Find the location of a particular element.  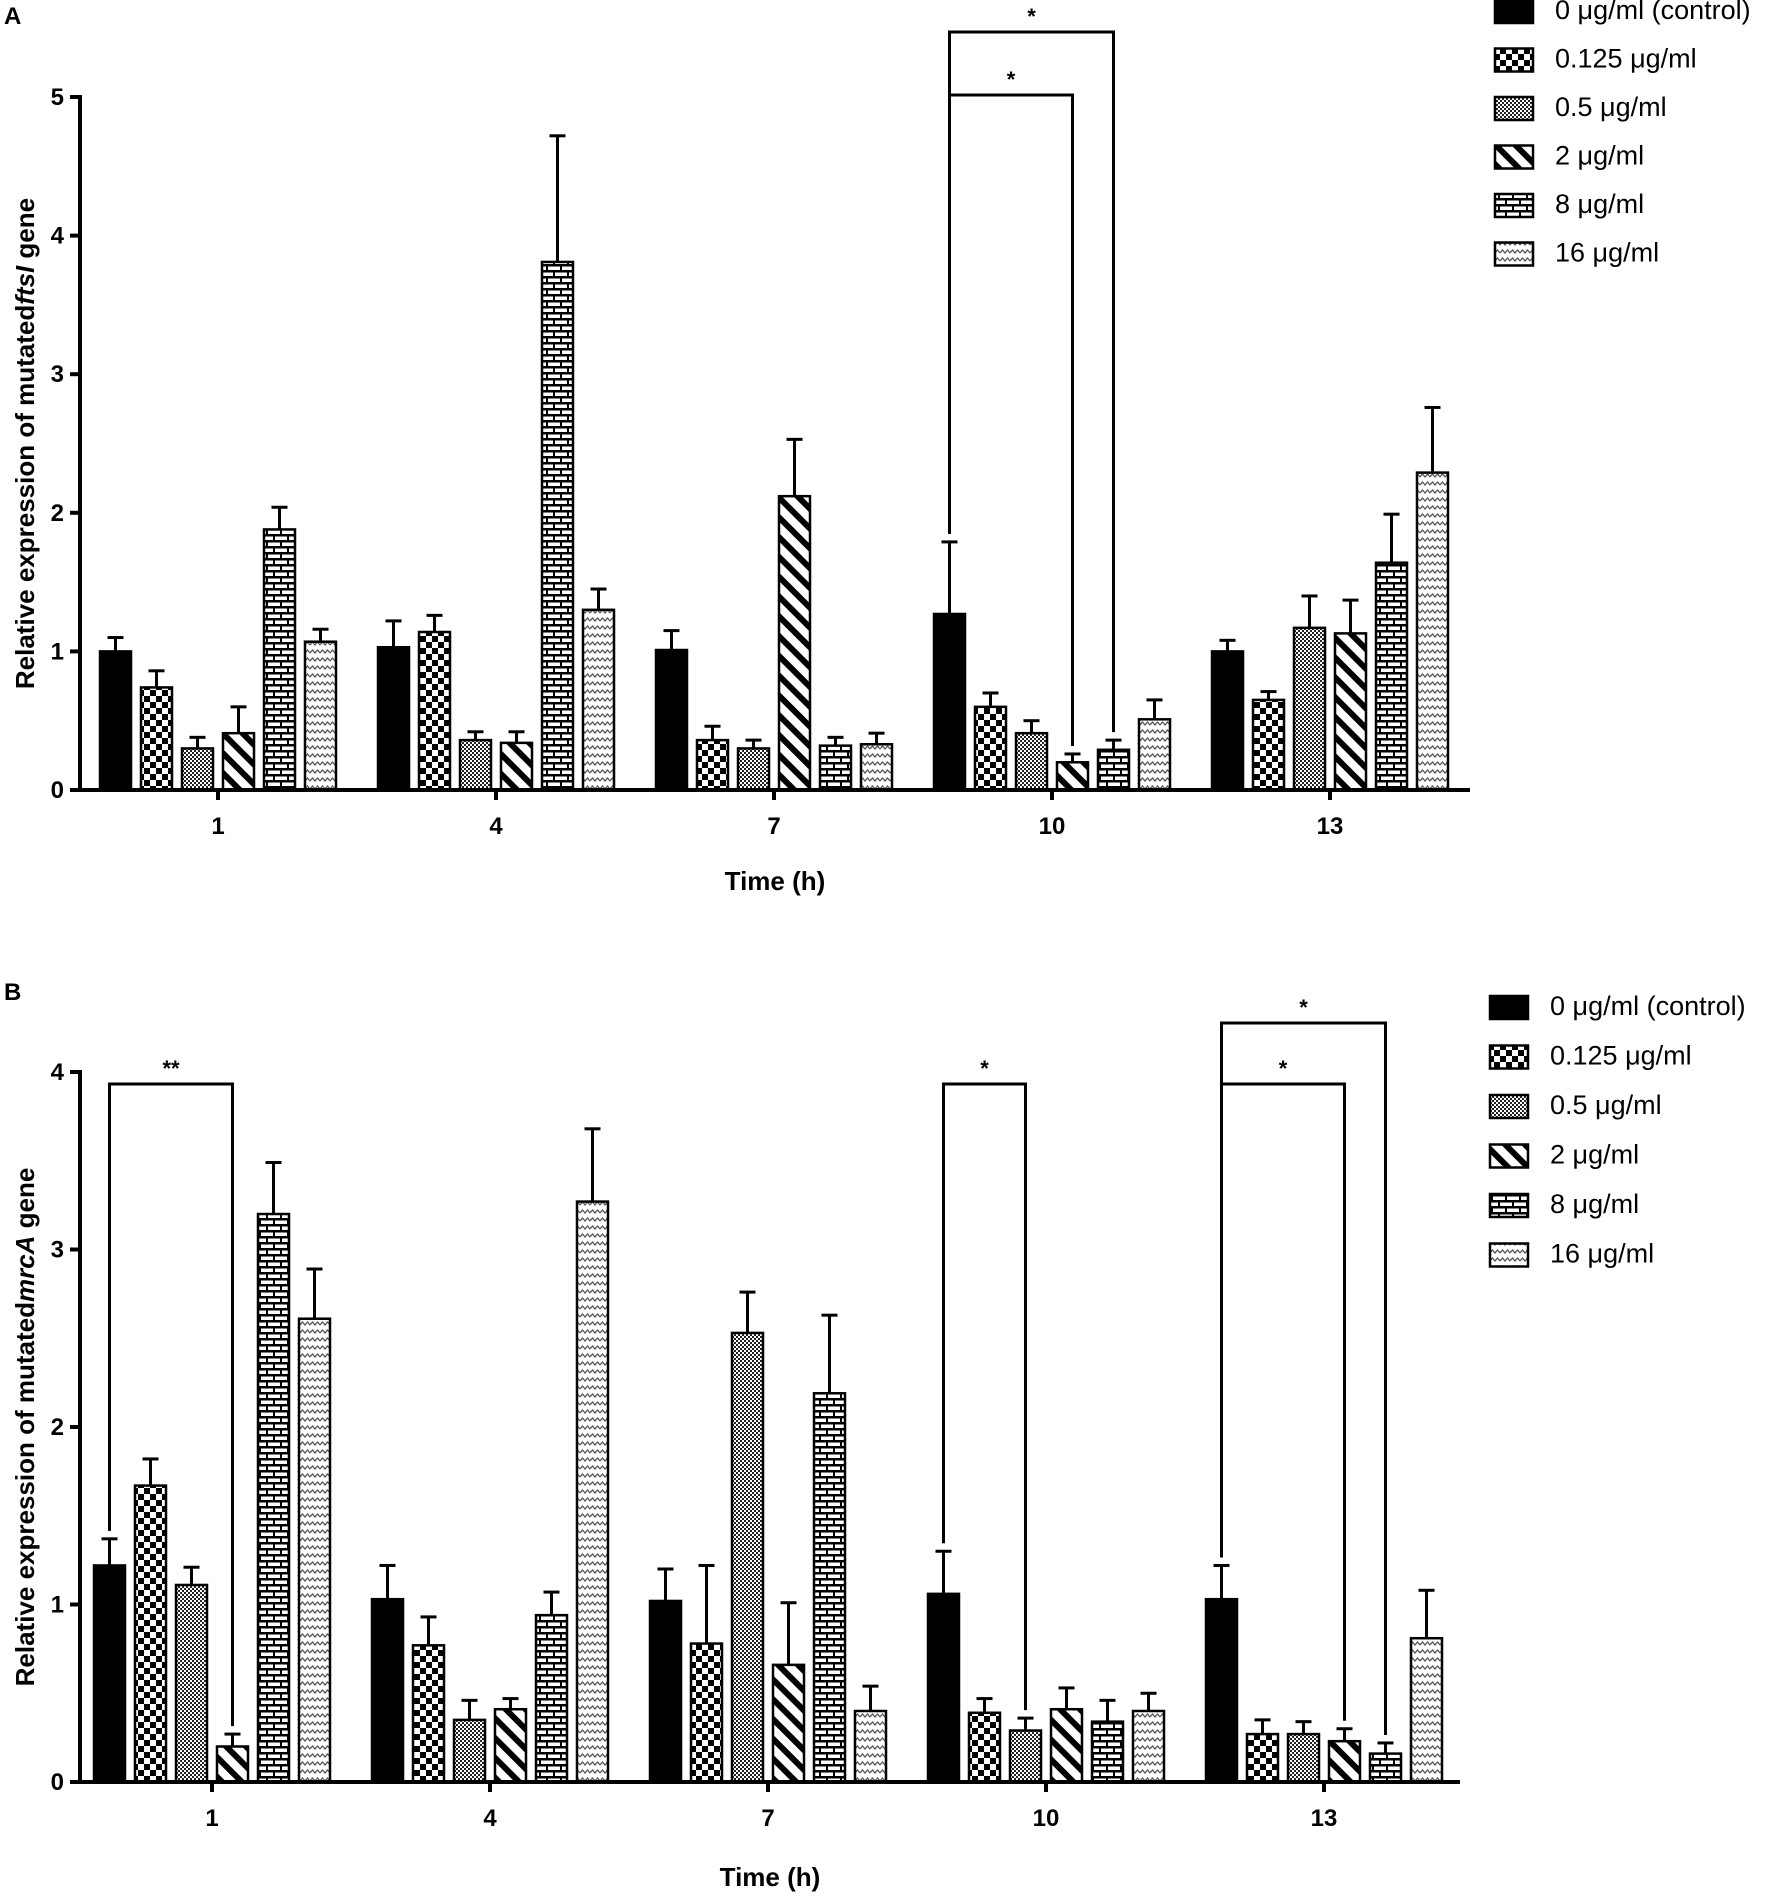

significance-label: ** is located at coordinates (171, 1068).